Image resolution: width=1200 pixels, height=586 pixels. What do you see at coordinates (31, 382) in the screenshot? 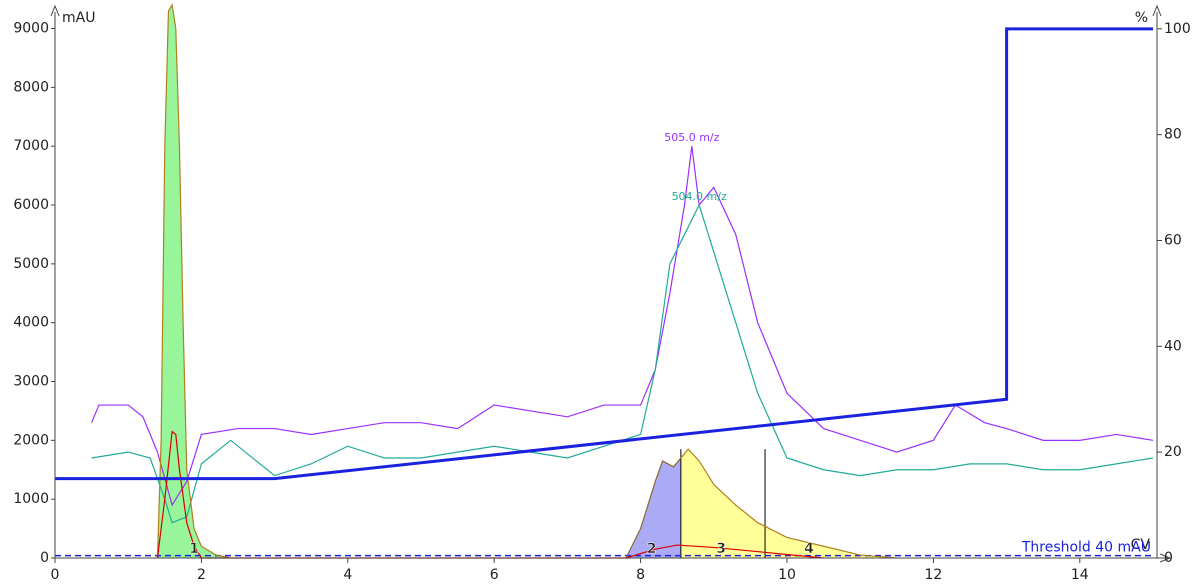
I see `y-tick-label: 3000` at bounding box center [31, 382].